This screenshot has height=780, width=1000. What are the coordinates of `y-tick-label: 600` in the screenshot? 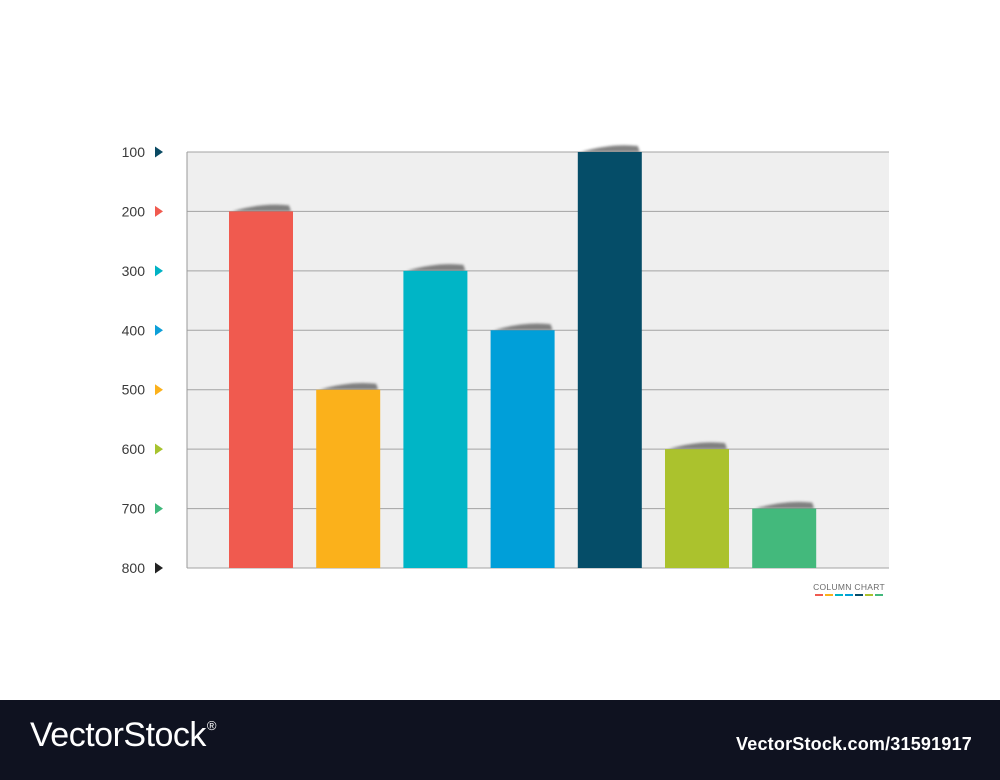 It's located at (134, 449).